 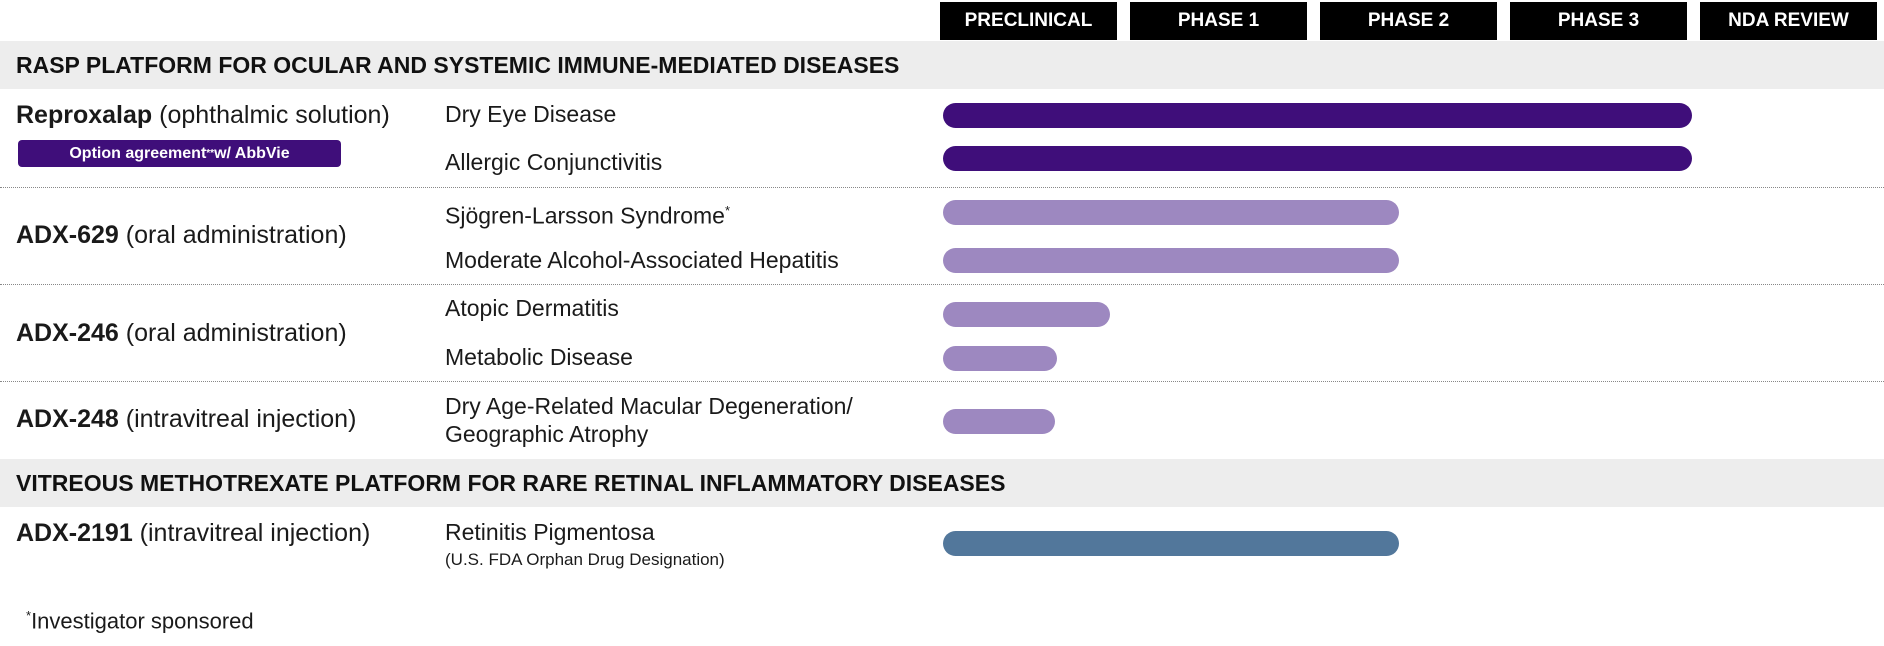 I want to click on progress-bar-metabolic-disease, so click(x=1000, y=358).